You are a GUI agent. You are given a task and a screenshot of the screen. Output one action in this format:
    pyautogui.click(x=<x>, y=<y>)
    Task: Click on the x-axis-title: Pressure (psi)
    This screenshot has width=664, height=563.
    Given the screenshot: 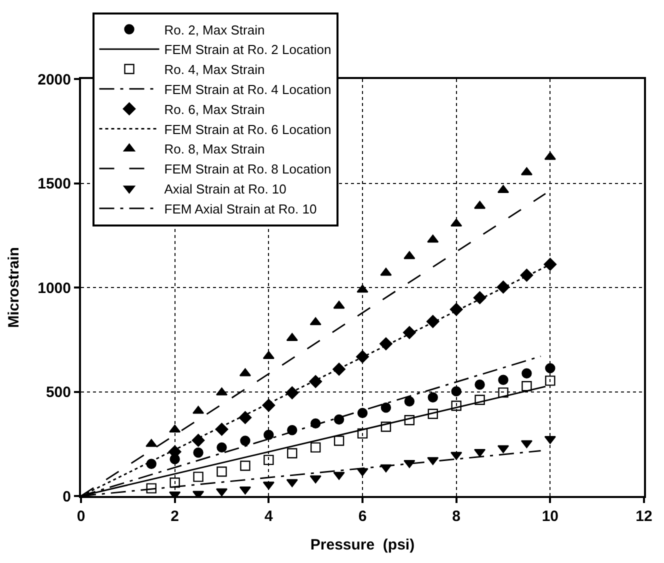 What is the action you would take?
    pyautogui.click(x=362, y=545)
    